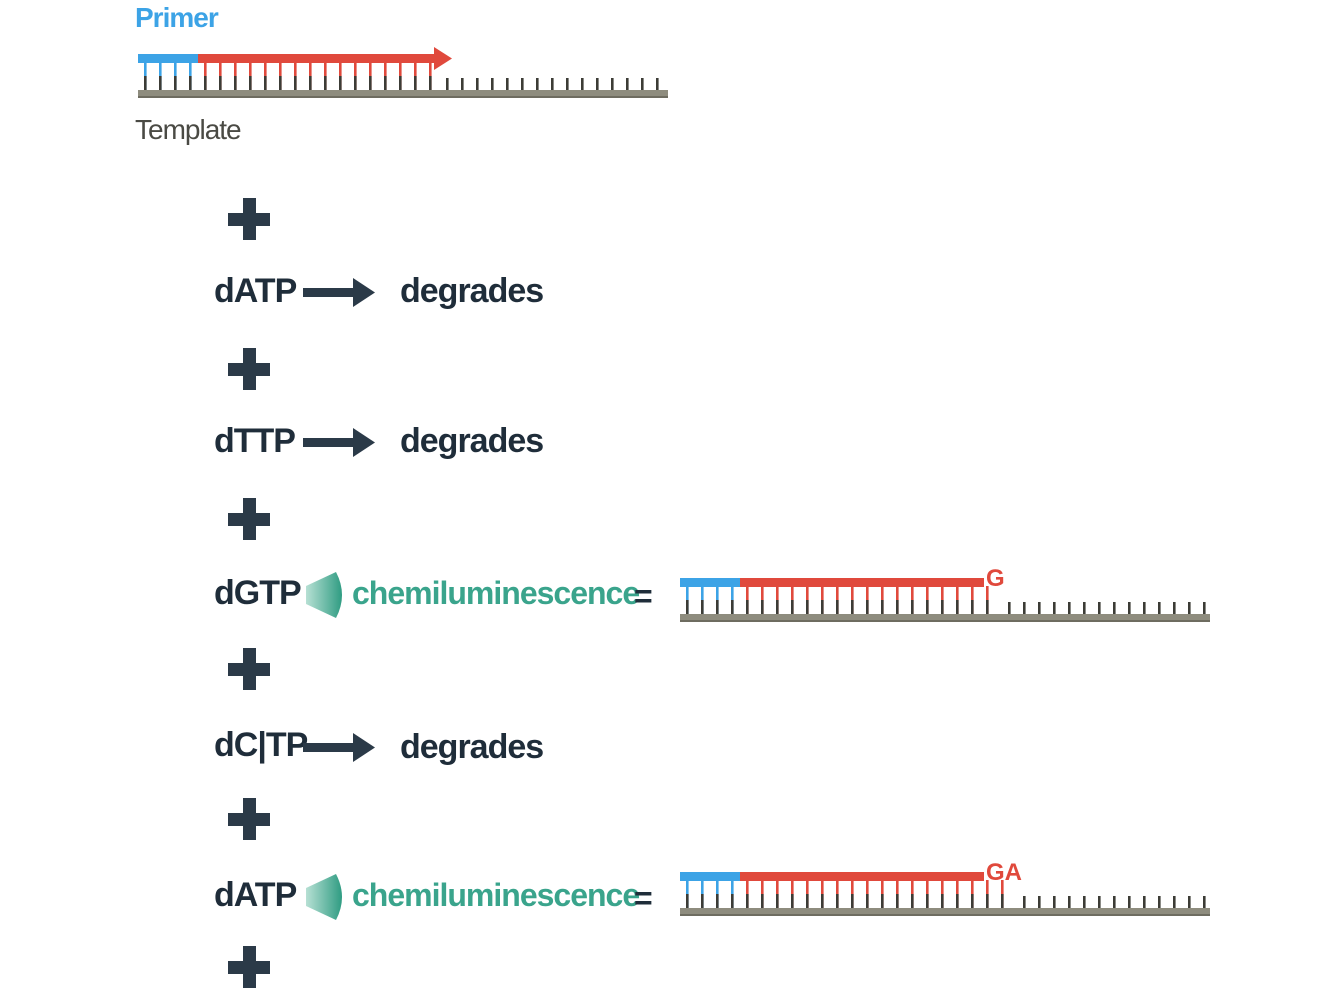 The image size is (1344, 1008). I want to click on nucleotide-label: dTTP, so click(255, 441).